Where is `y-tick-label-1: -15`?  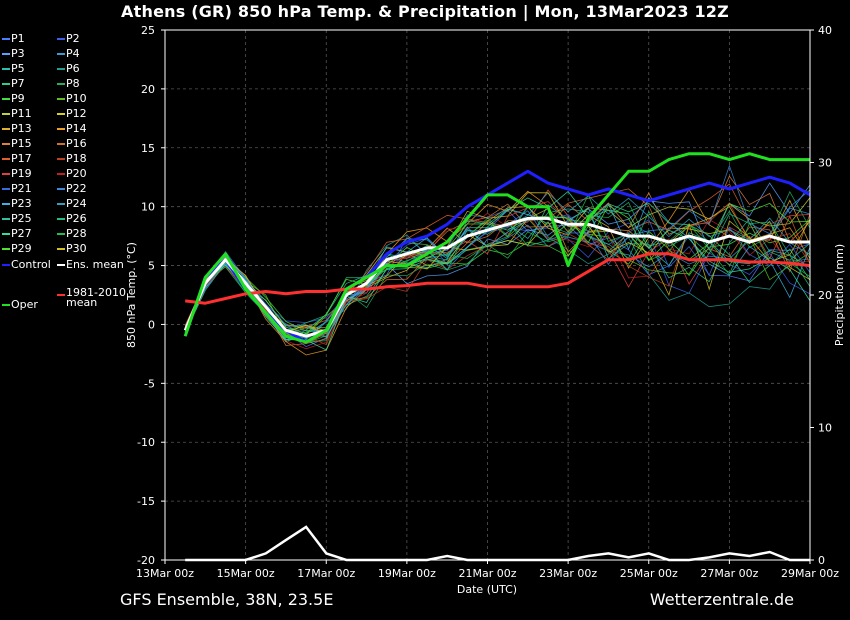 y-tick-label-1: -15 is located at coordinates (146, 501).